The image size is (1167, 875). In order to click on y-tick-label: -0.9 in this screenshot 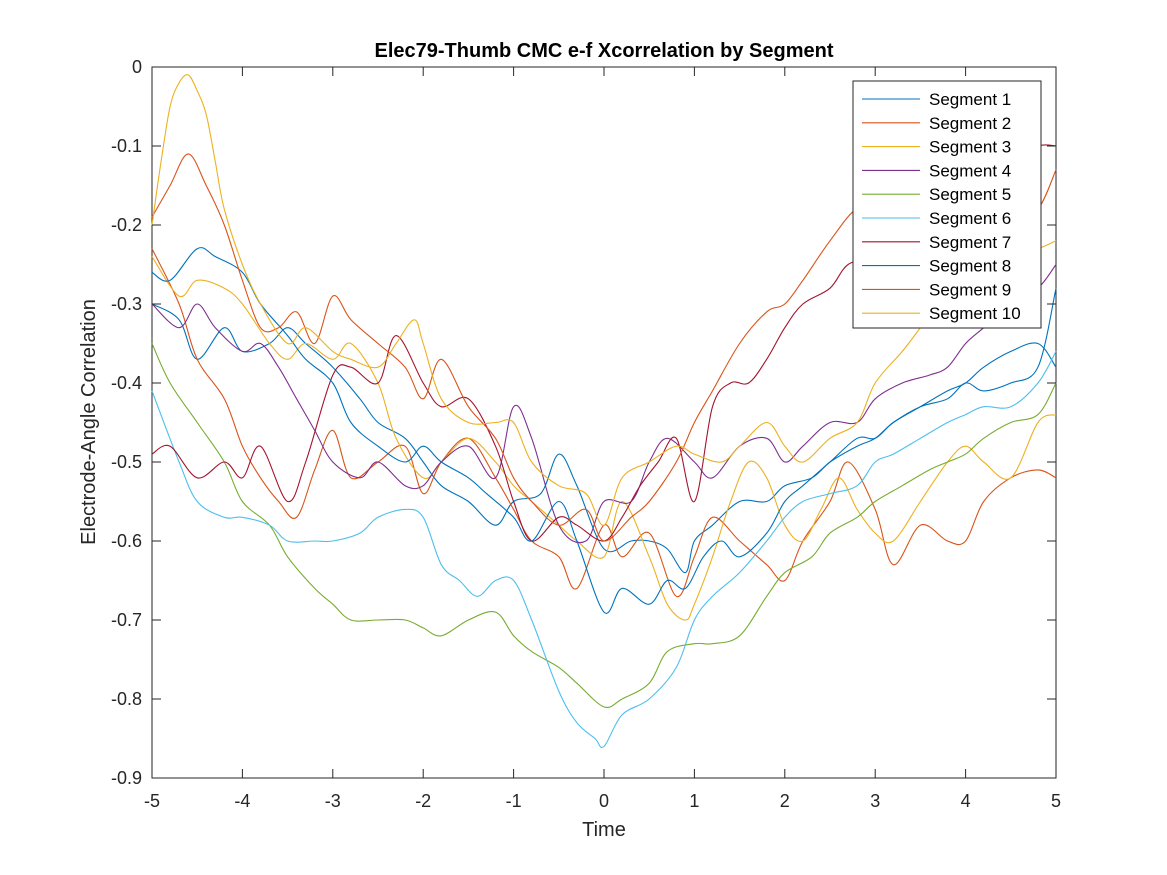, I will do `click(126, 778)`.